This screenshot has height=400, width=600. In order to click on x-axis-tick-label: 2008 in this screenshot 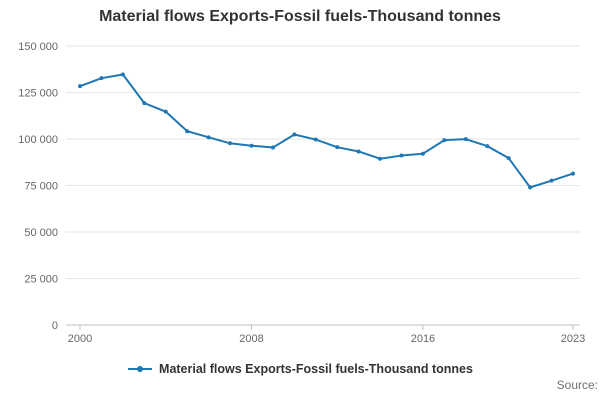, I will do `click(251, 339)`.